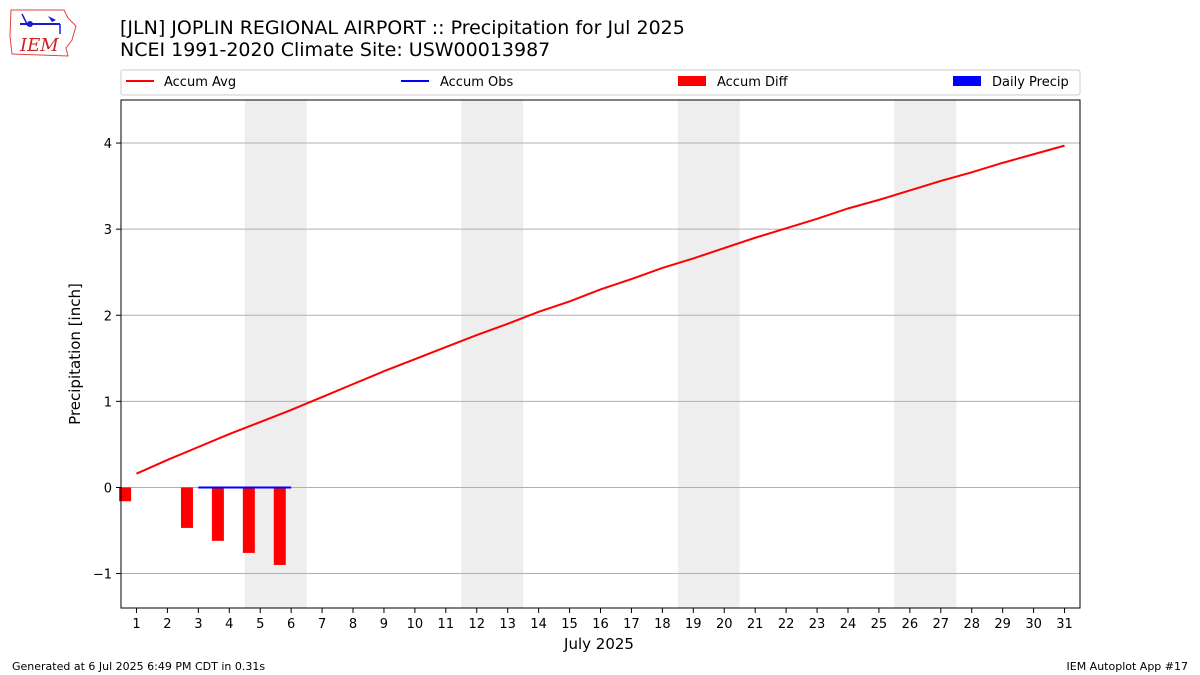 This screenshot has height=675, width=1200. I want to click on x-tick-label: 4, so click(229, 624).